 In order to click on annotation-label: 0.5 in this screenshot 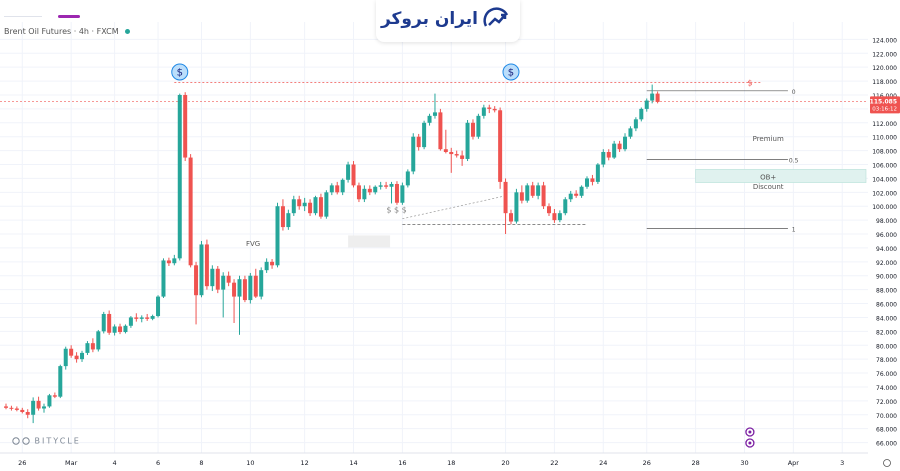, I will do `click(794, 161)`.